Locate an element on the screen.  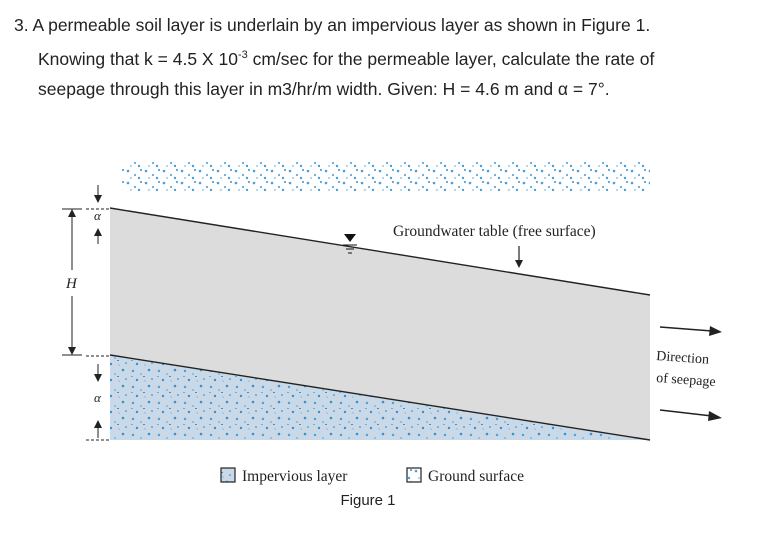
h-arrow-down-icon is located at coordinates (72, 351).